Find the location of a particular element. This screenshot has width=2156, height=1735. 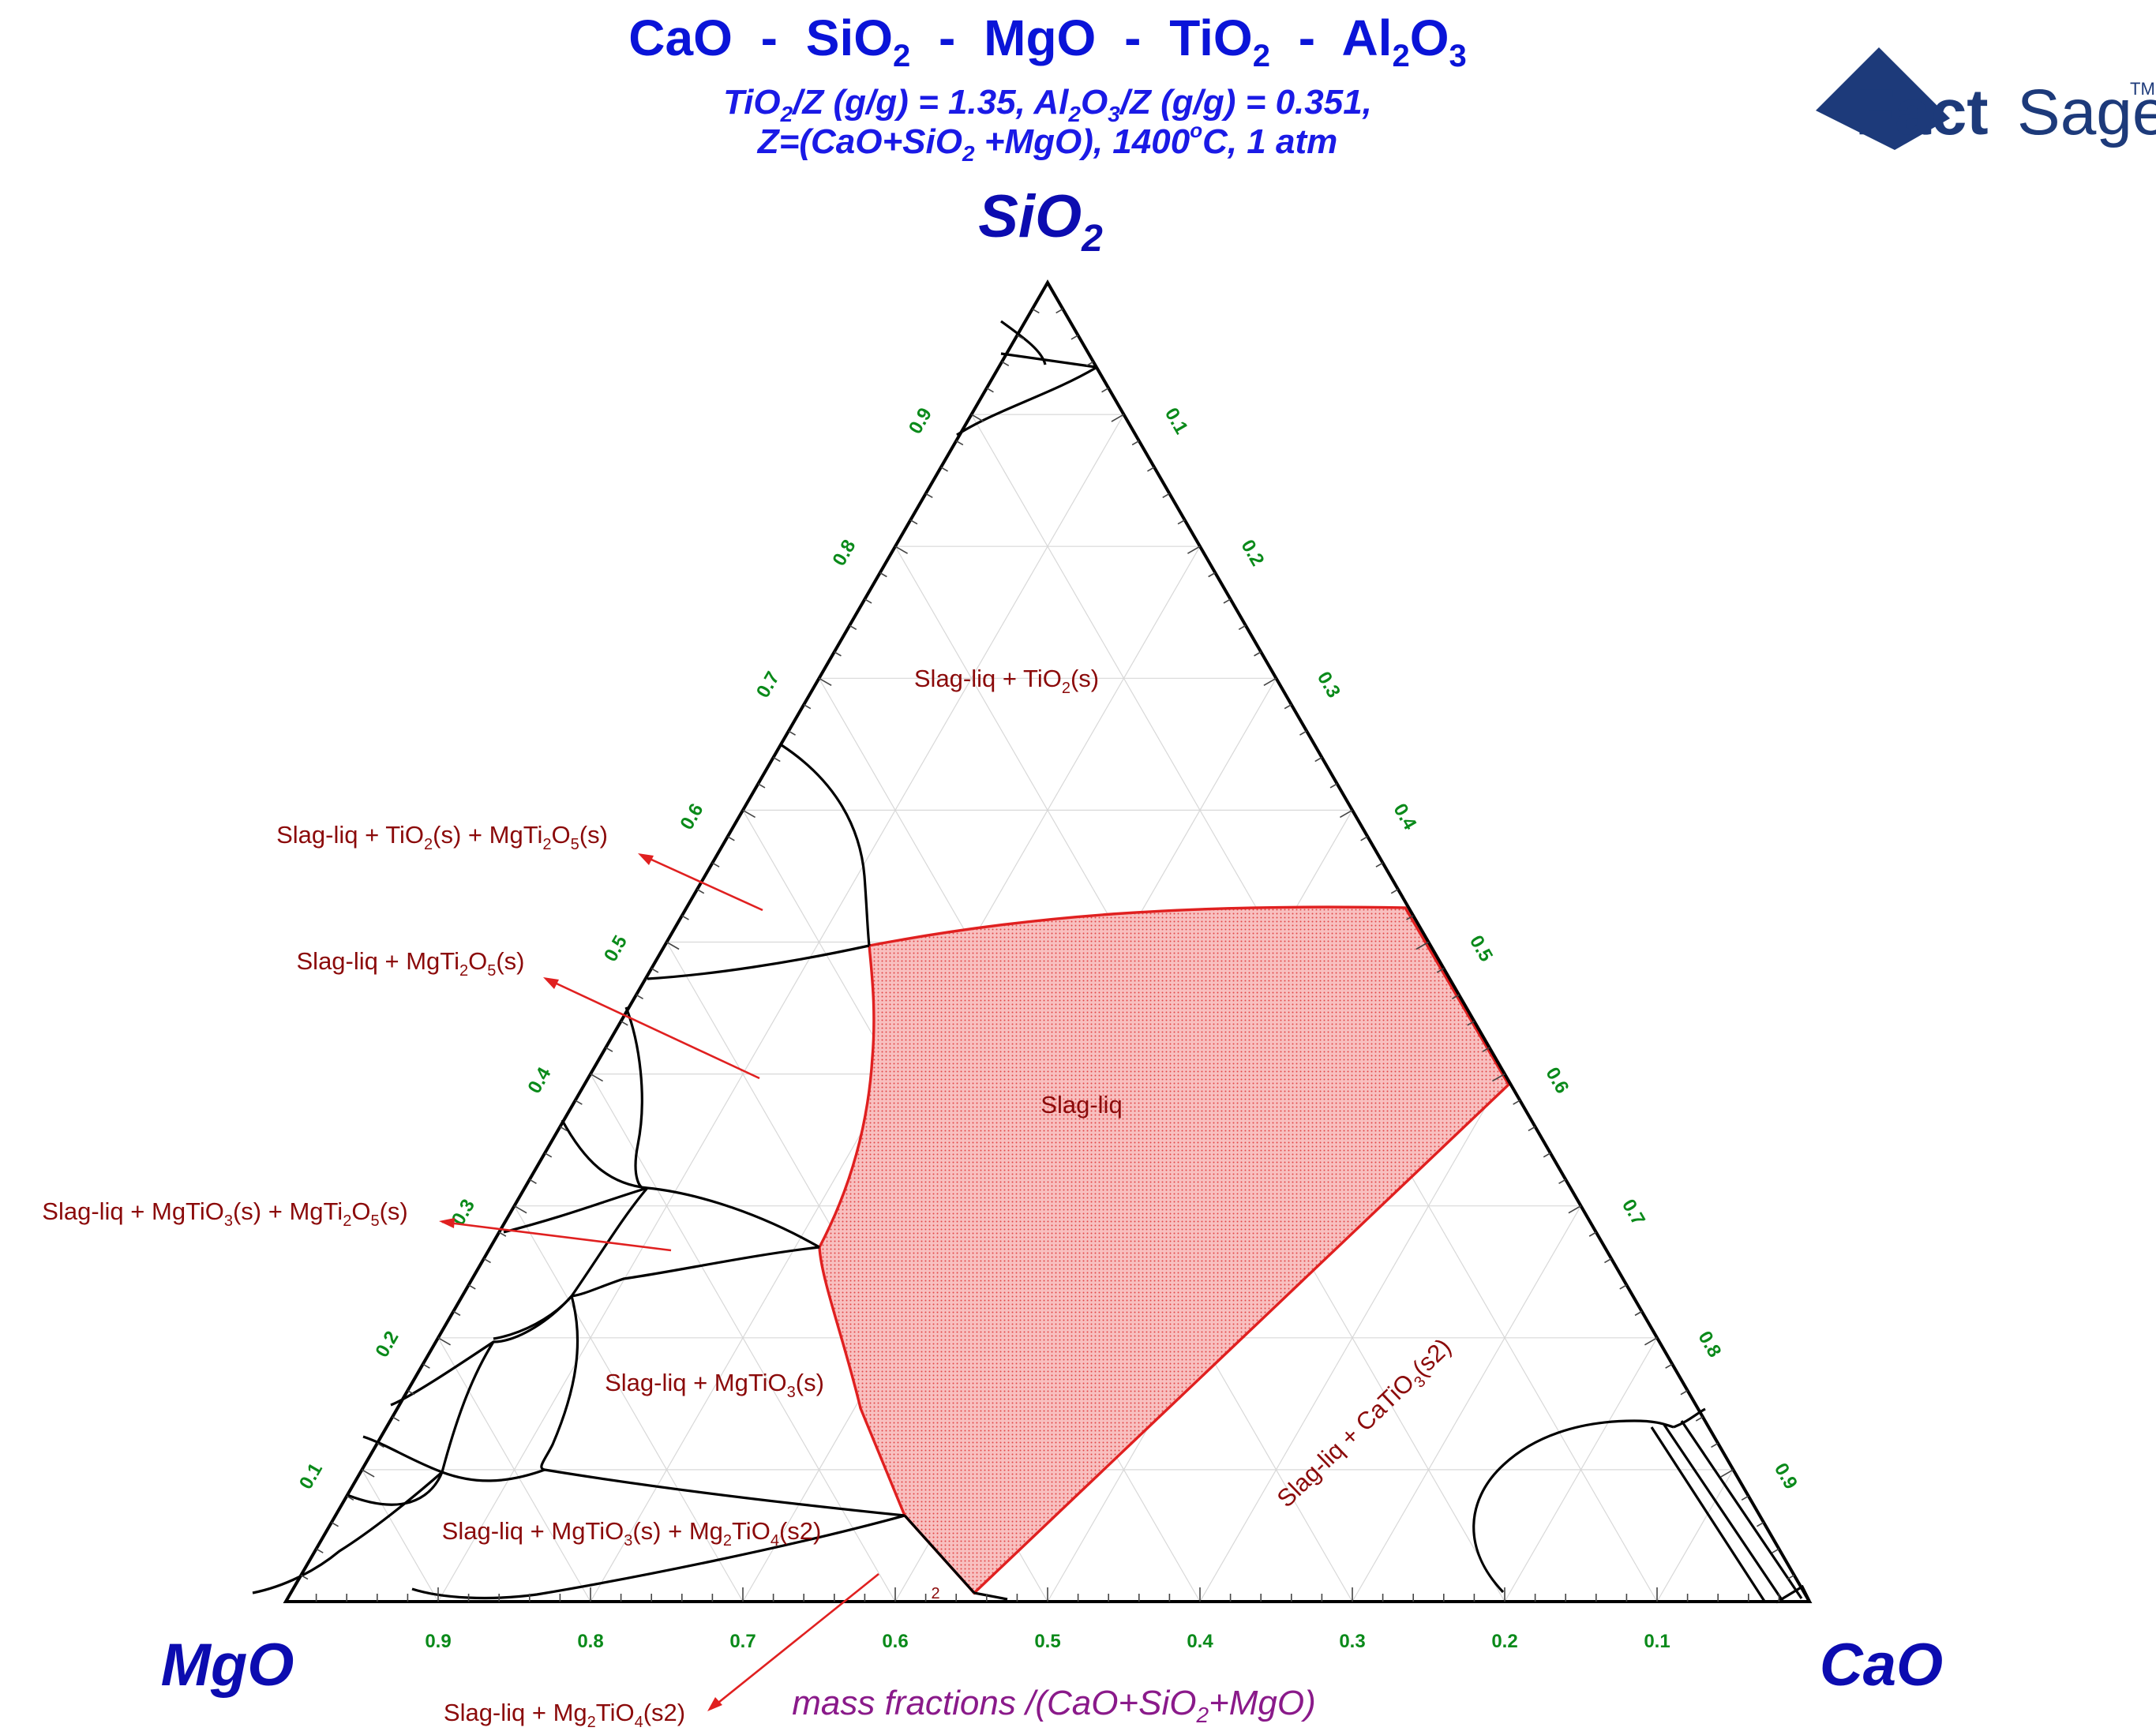

tick-label-right: 0.1 is located at coordinates (1176, 420).